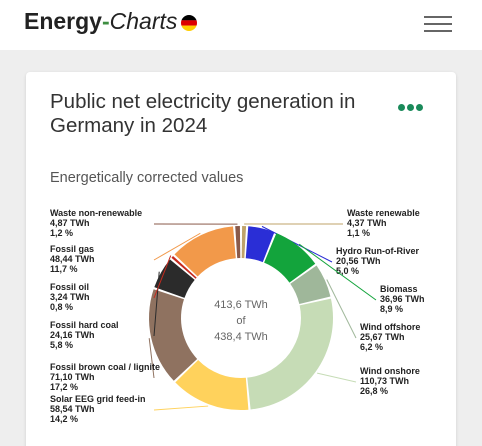  What do you see at coordinates (413, 104) in the screenshot?
I see `more-options-icon` at bounding box center [413, 104].